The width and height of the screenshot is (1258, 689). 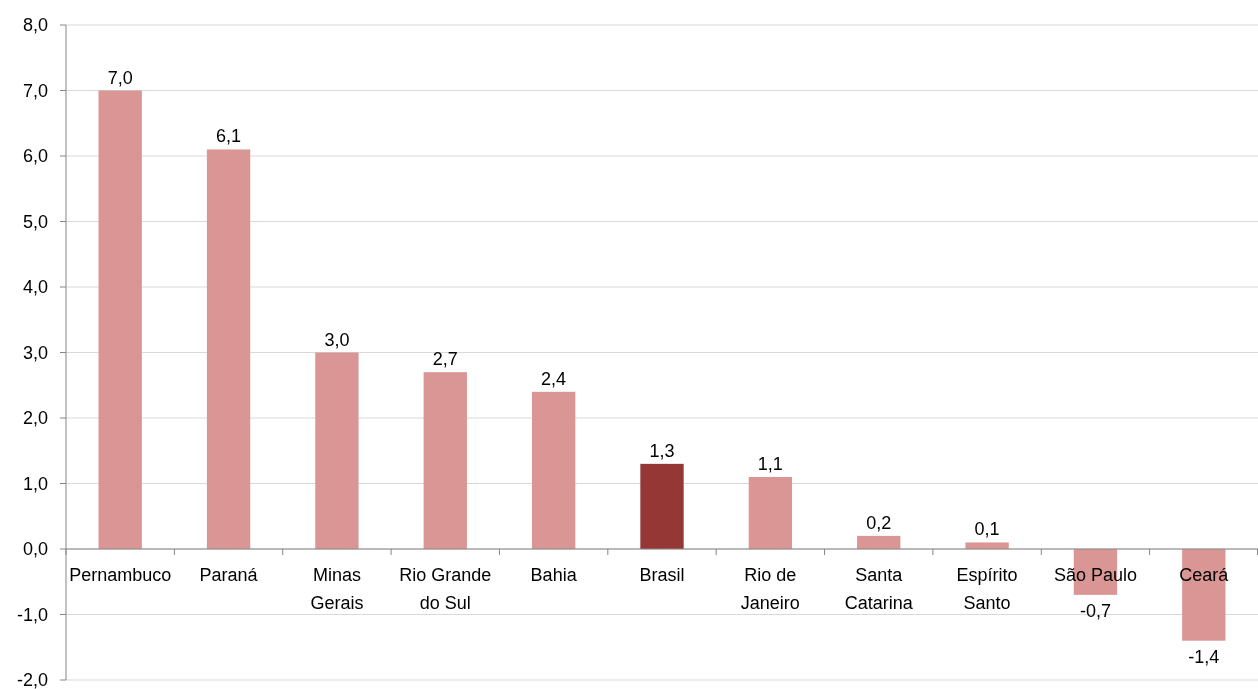 I want to click on y-tick-label: 4,0, so click(x=35, y=287).